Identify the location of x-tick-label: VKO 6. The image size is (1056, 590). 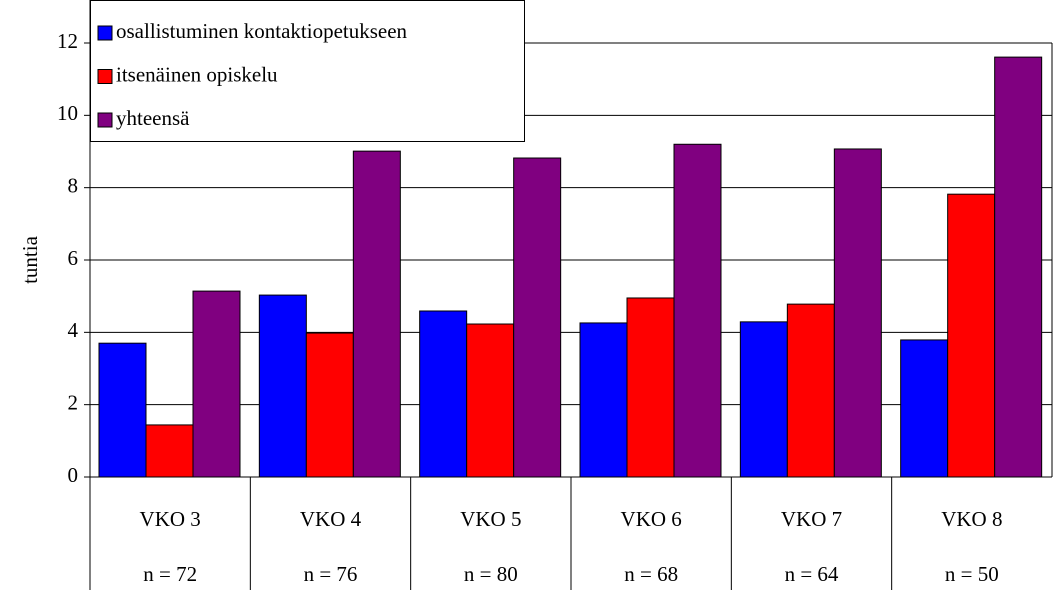
(651, 519).